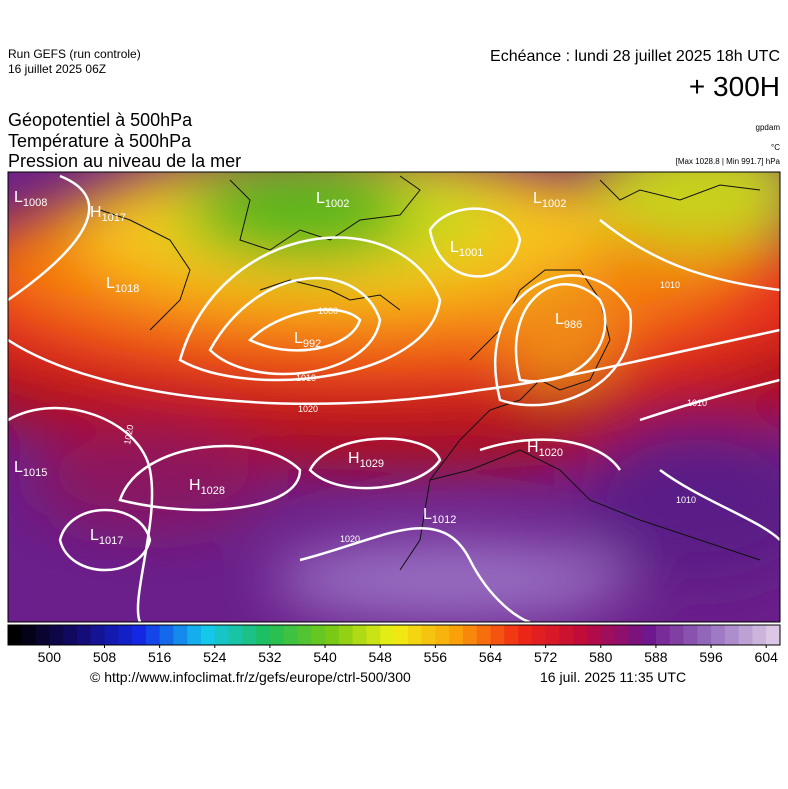  I want to click on center-value: 986, so click(573, 325).